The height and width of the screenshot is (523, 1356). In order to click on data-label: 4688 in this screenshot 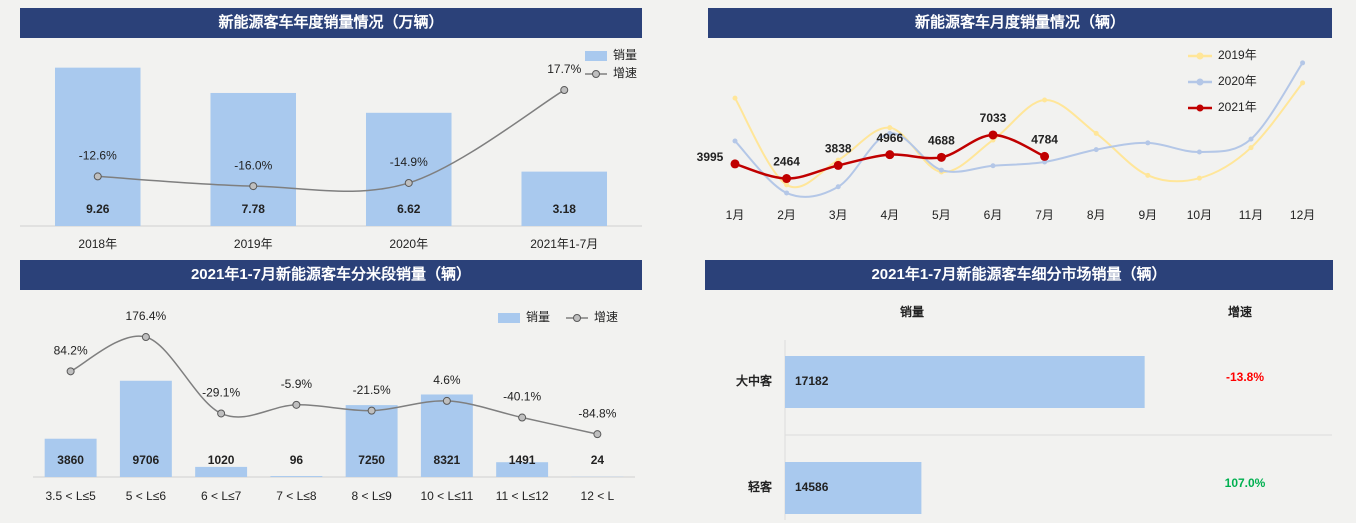, I will do `click(941, 140)`.